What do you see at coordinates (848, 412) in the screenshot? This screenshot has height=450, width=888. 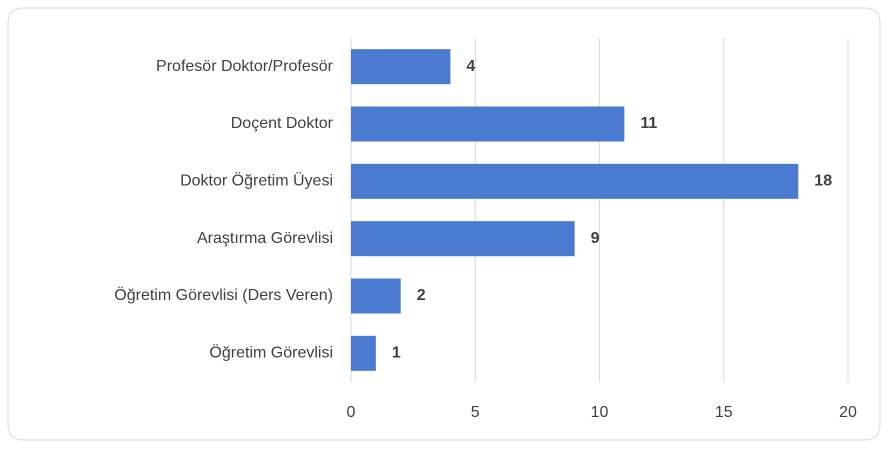 I see `x-tick-label: 20` at bounding box center [848, 412].